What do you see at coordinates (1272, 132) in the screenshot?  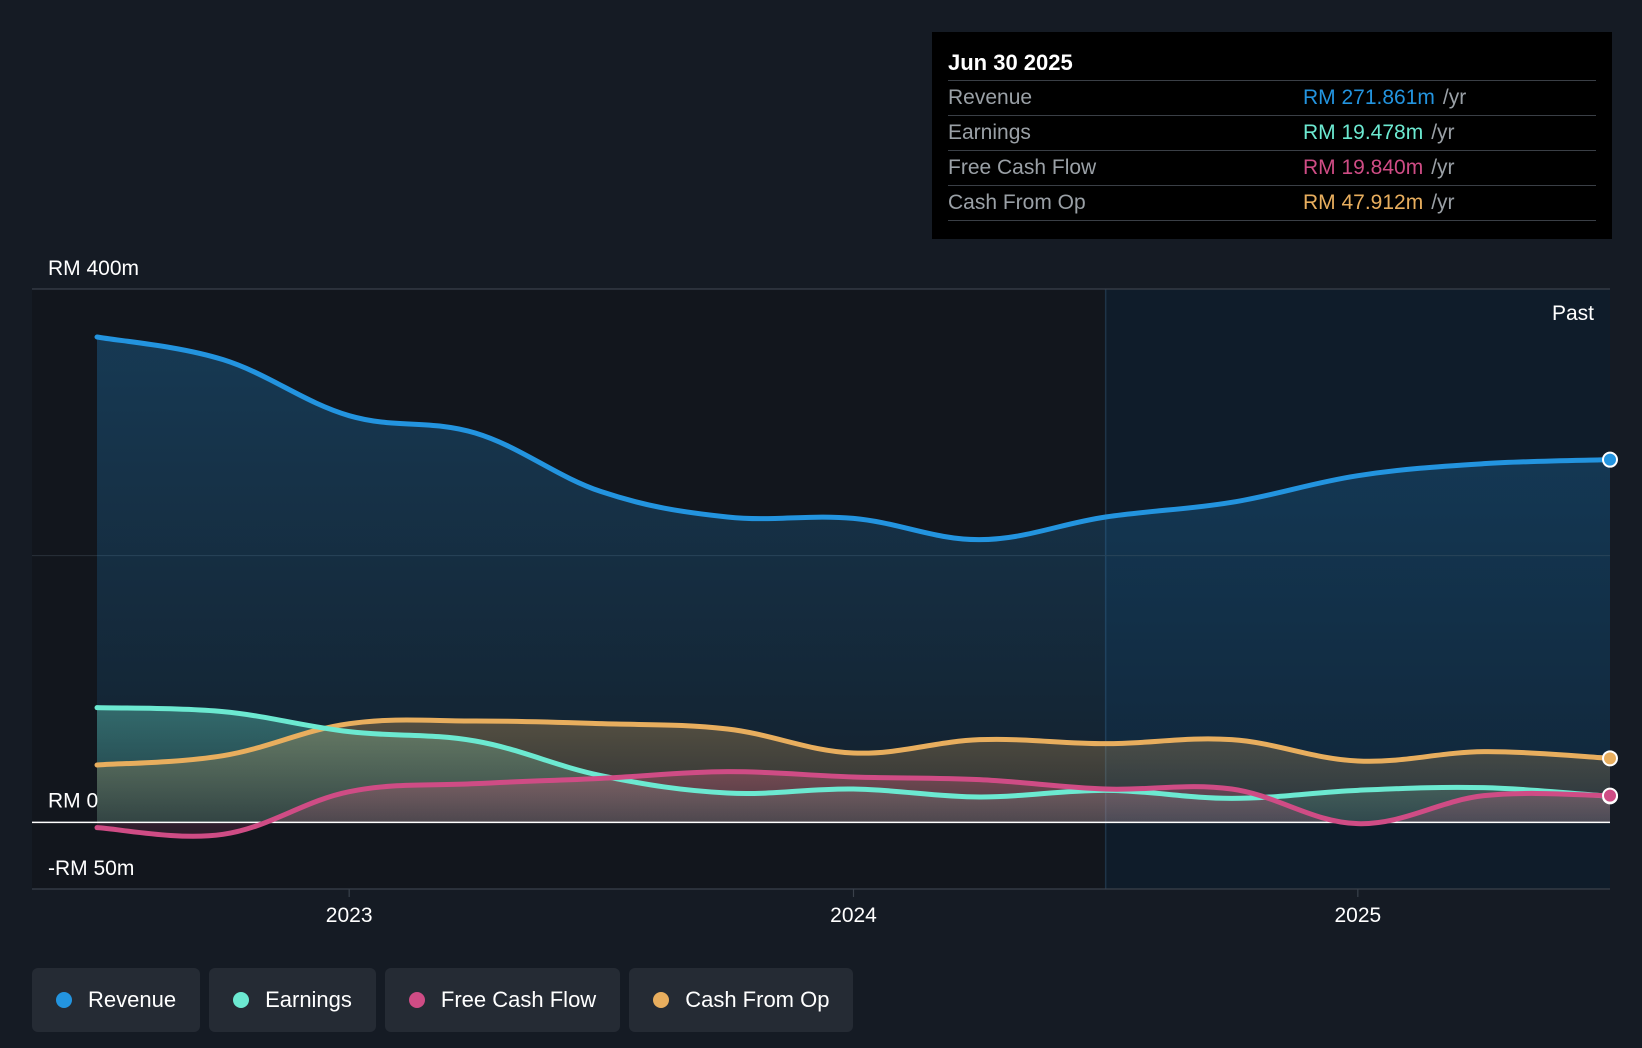 I see `tooltip-row-earnings: Earnings RM 19.478m /yr` at bounding box center [1272, 132].